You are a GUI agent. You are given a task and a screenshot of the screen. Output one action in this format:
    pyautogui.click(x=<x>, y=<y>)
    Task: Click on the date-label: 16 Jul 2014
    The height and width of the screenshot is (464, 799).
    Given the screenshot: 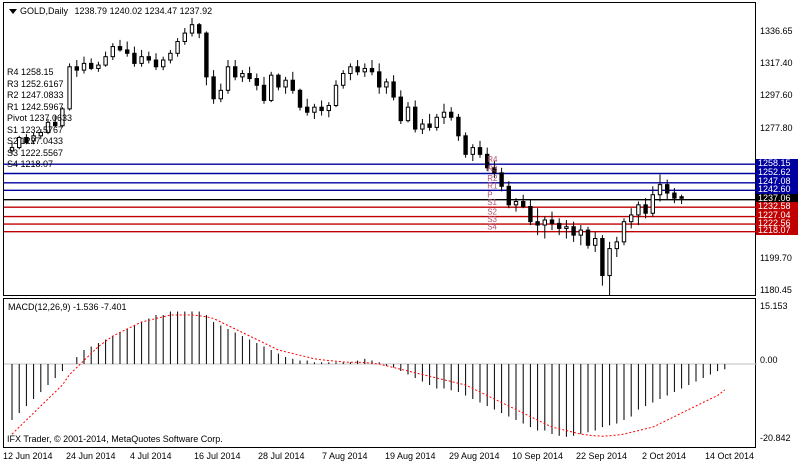 What is the action you would take?
    pyautogui.click(x=217, y=456)
    